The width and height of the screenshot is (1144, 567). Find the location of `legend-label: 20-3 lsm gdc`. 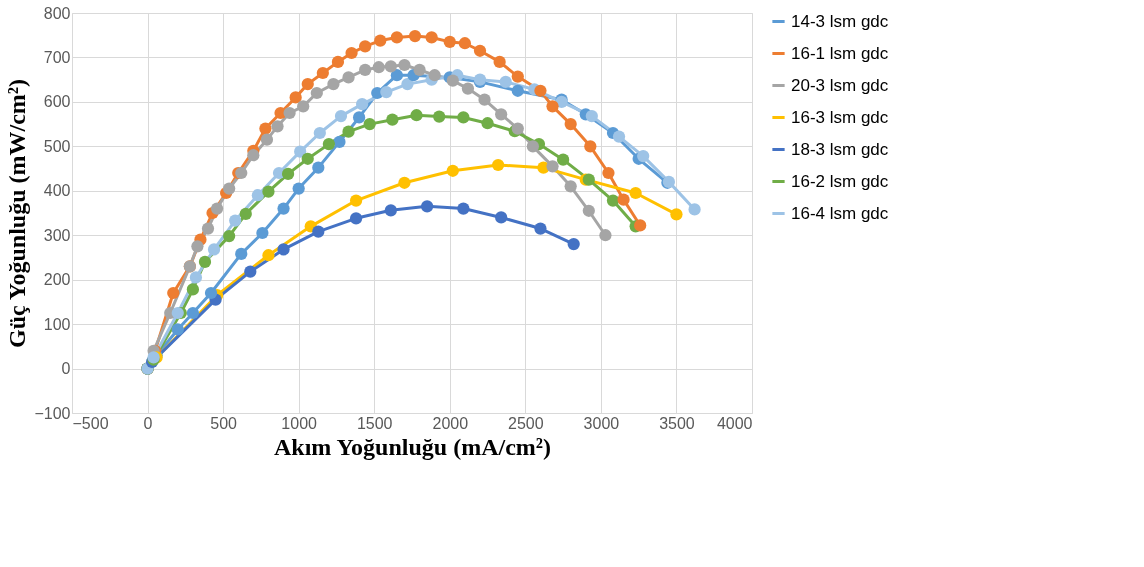

legend-label: 20-3 lsm gdc is located at coordinates (840, 85).